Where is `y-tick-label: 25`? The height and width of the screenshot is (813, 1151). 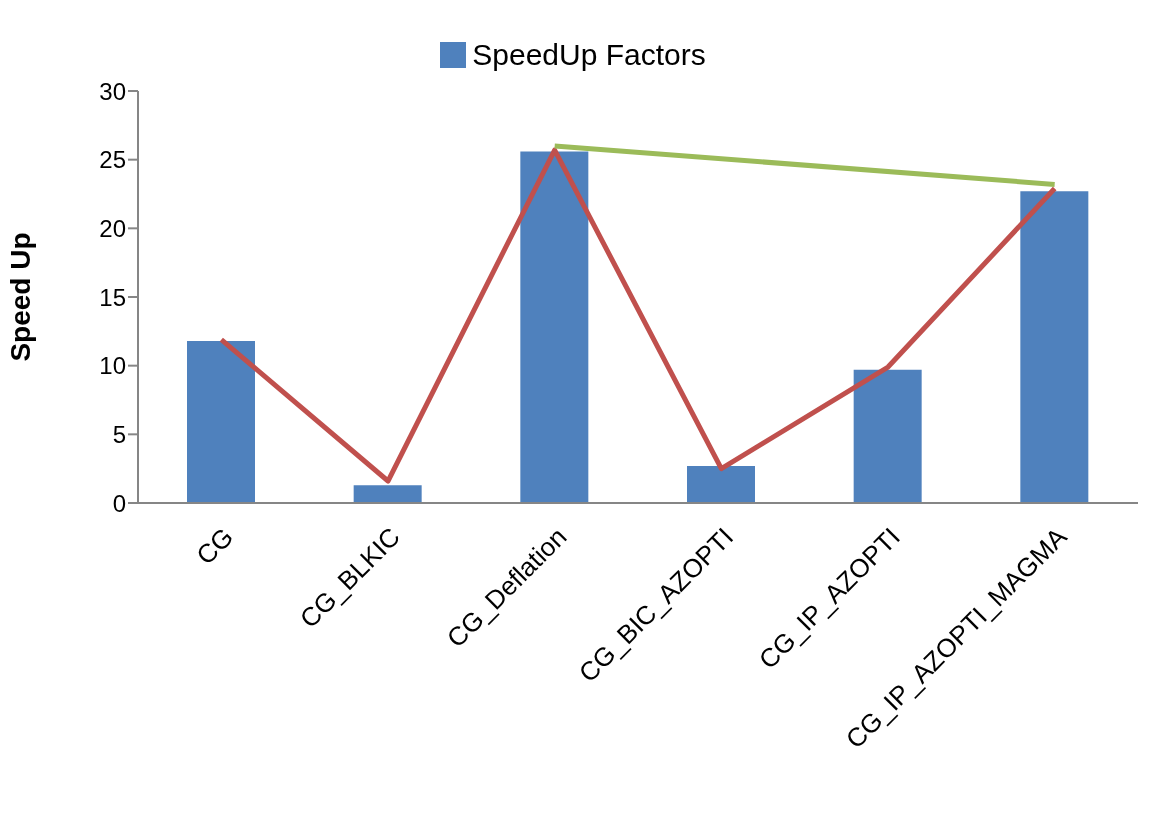 y-tick-label: 25 is located at coordinates (112, 160).